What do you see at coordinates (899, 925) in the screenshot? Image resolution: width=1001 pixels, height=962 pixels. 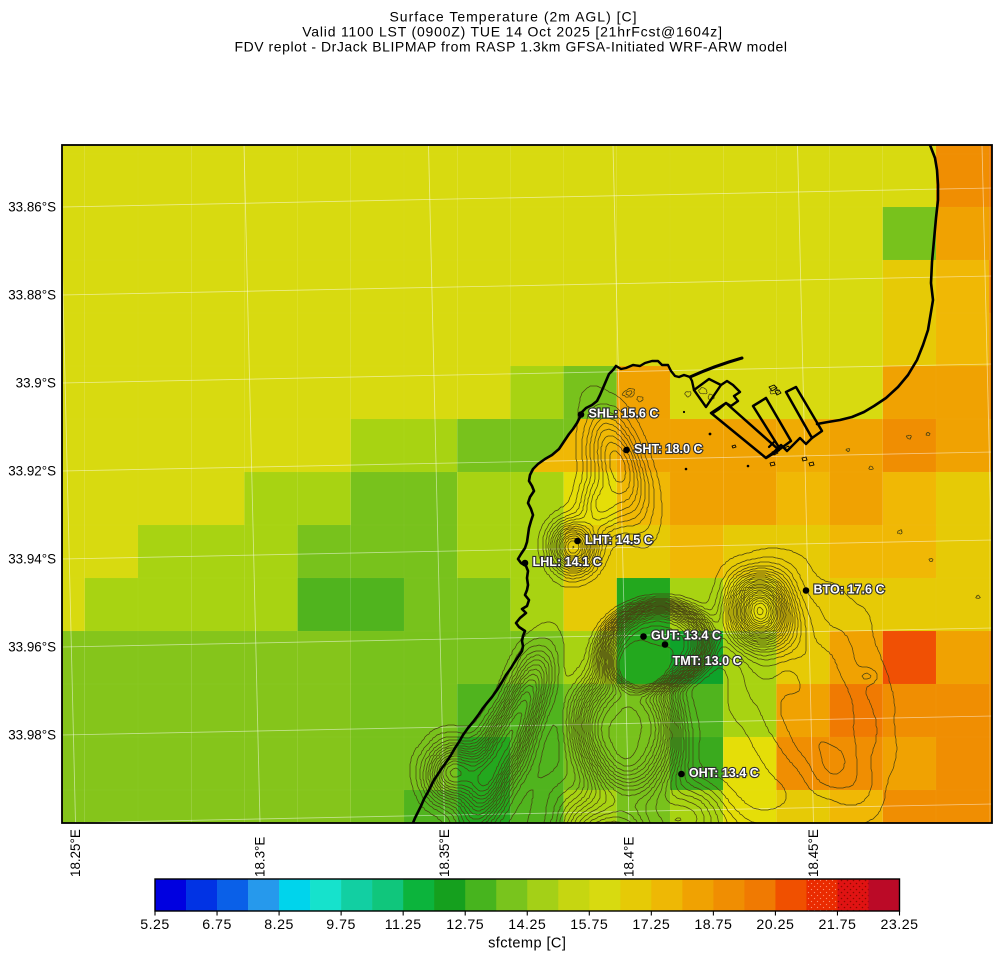 I see `svg-text: 23.25` at bounding box center [899, 925].